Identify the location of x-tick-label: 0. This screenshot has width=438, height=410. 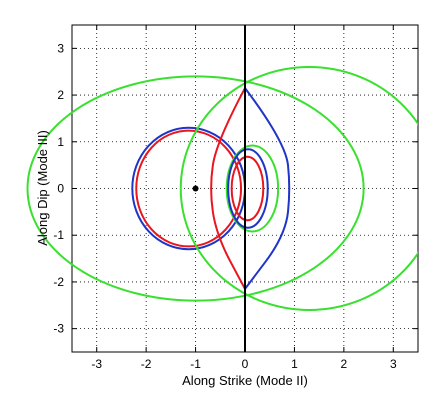
(245, 364).